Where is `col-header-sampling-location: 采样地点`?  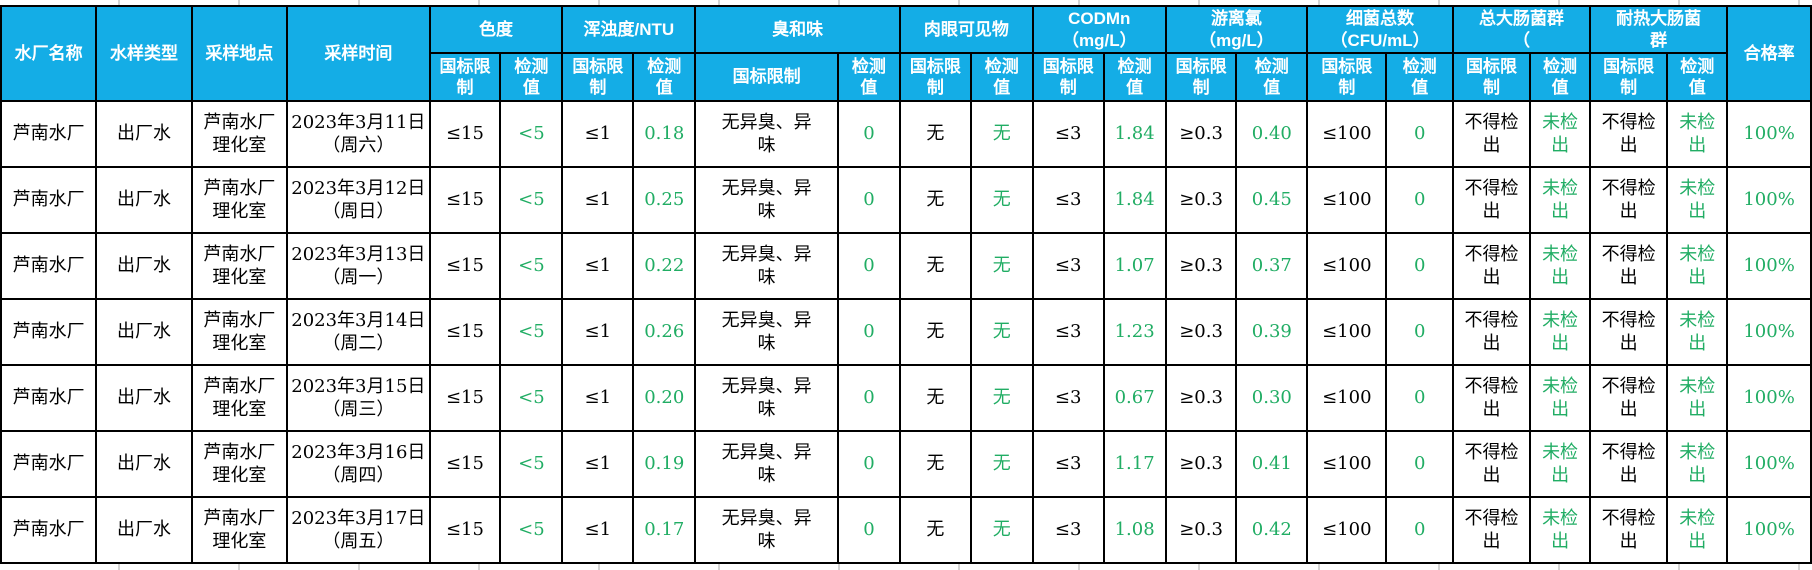
col-header-sampling-location: 采样地点 is located at coordinates (239, 53).